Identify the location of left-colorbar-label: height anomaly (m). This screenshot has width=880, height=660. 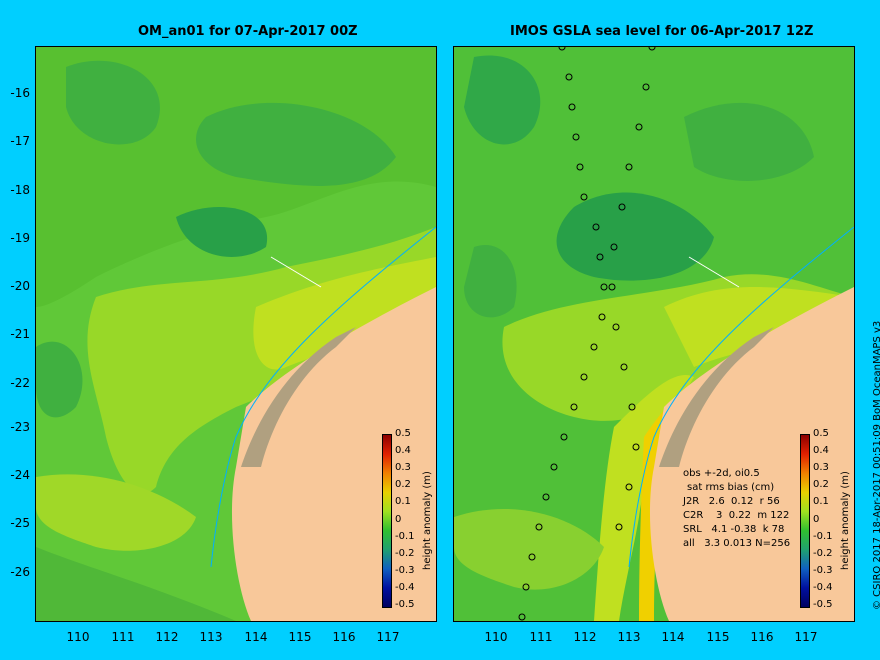
(427, 520).